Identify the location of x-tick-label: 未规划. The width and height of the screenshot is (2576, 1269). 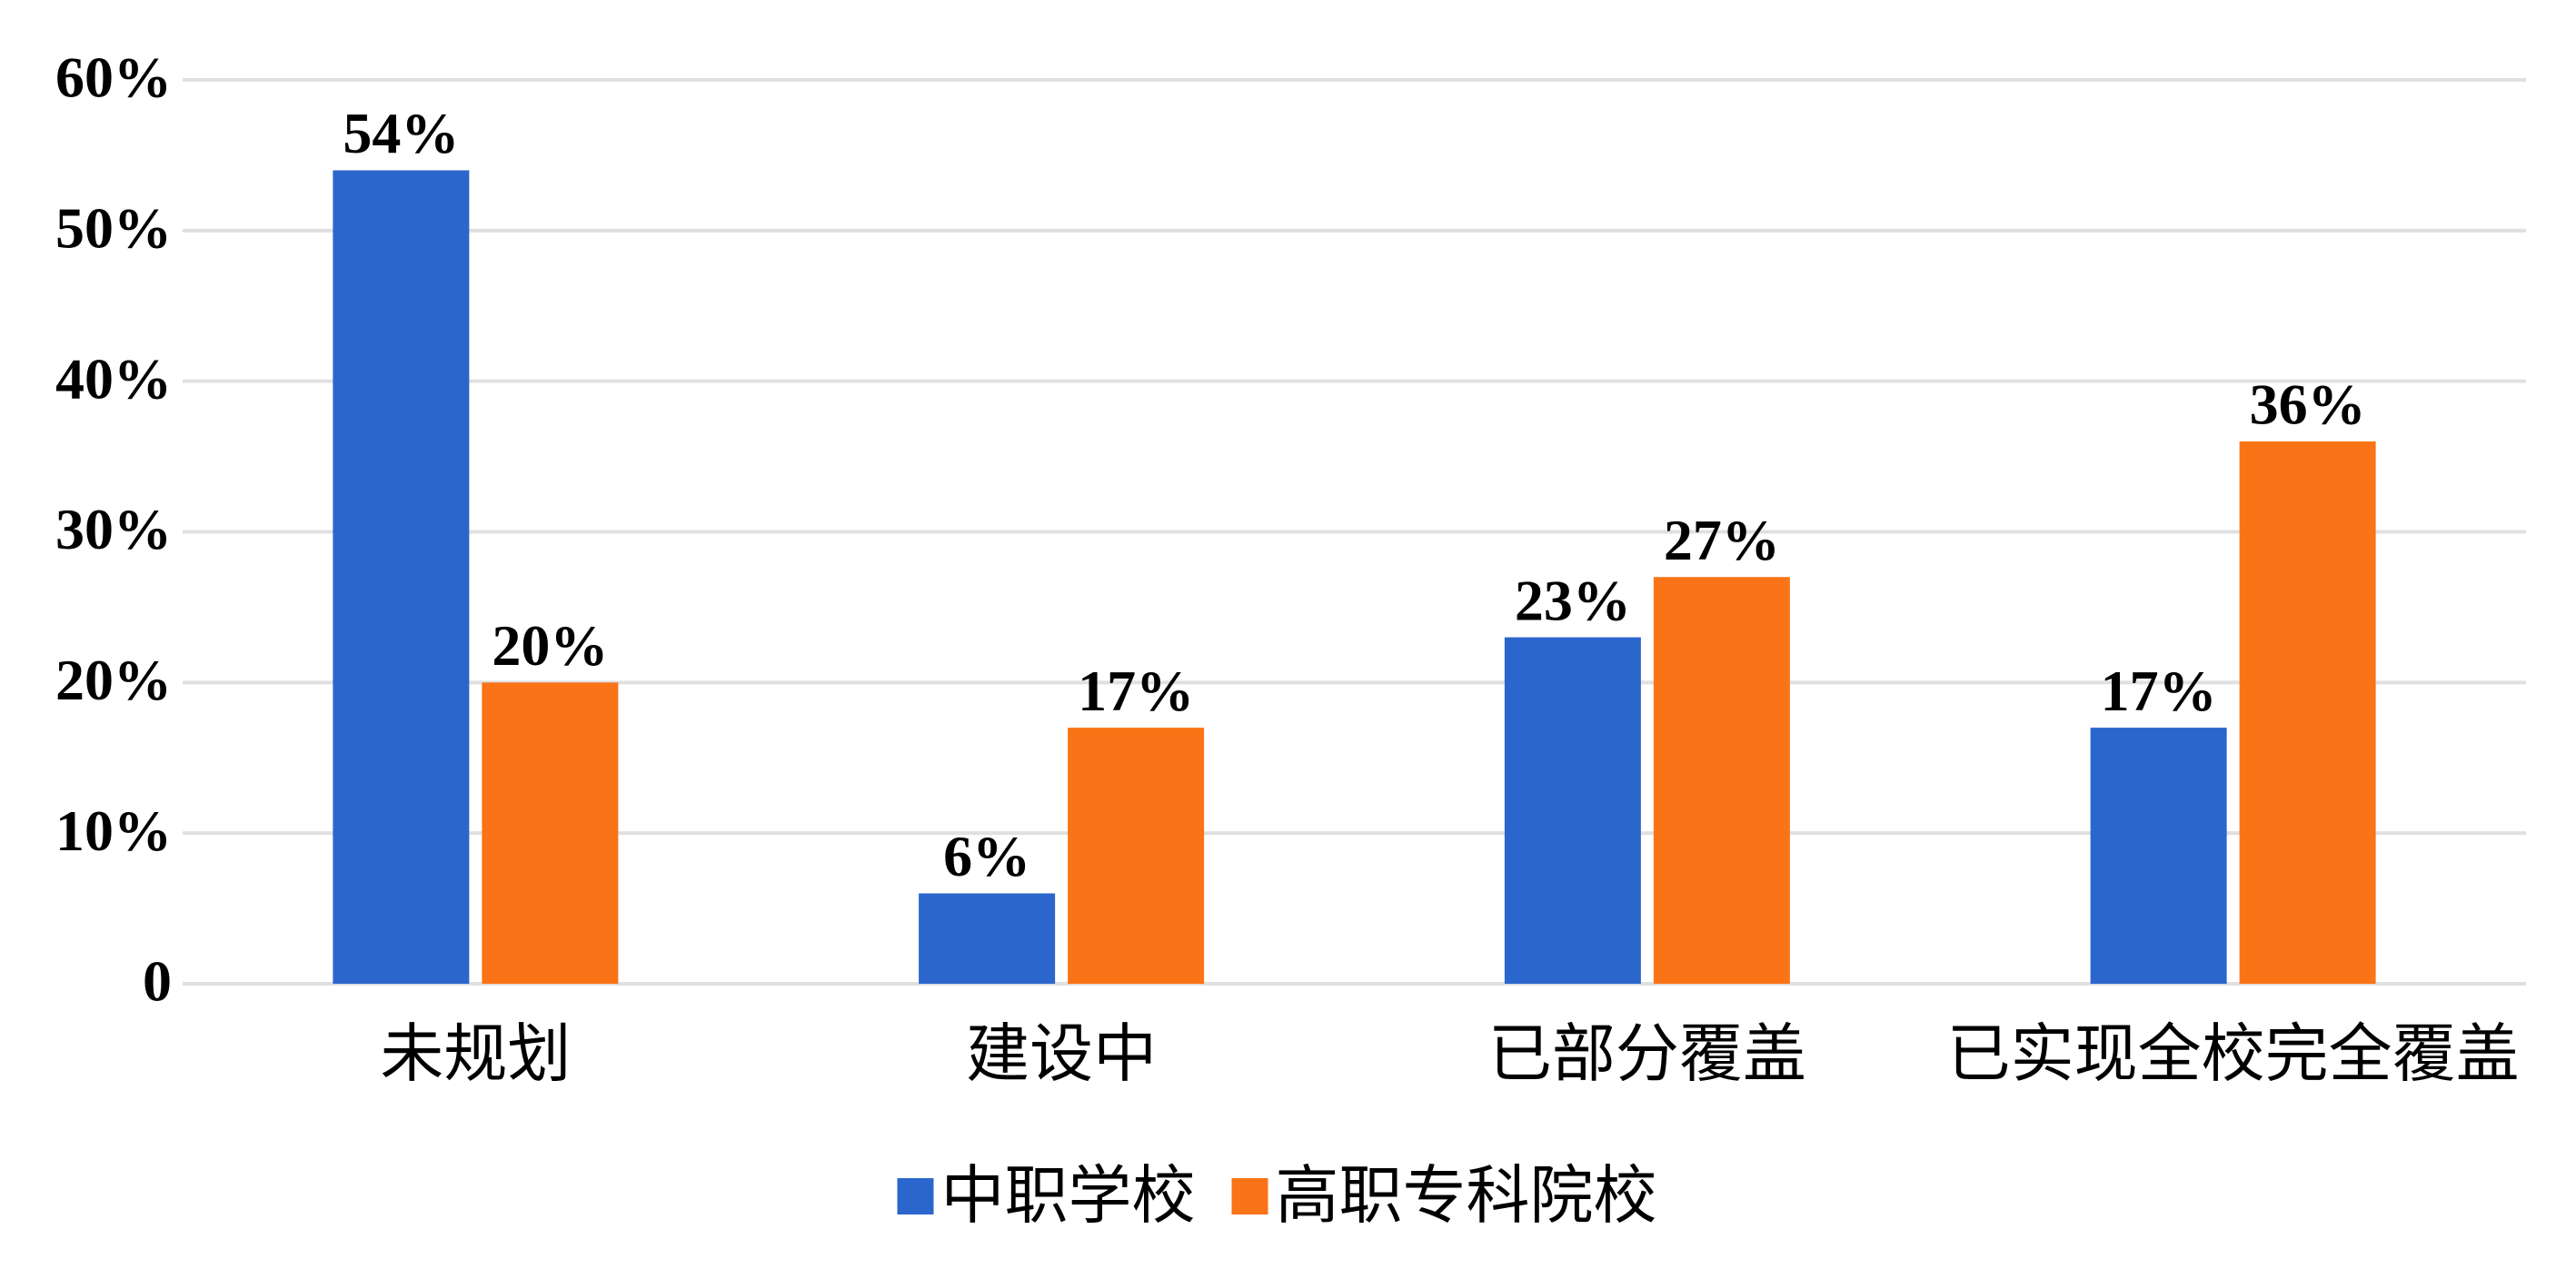
(475, 1053).